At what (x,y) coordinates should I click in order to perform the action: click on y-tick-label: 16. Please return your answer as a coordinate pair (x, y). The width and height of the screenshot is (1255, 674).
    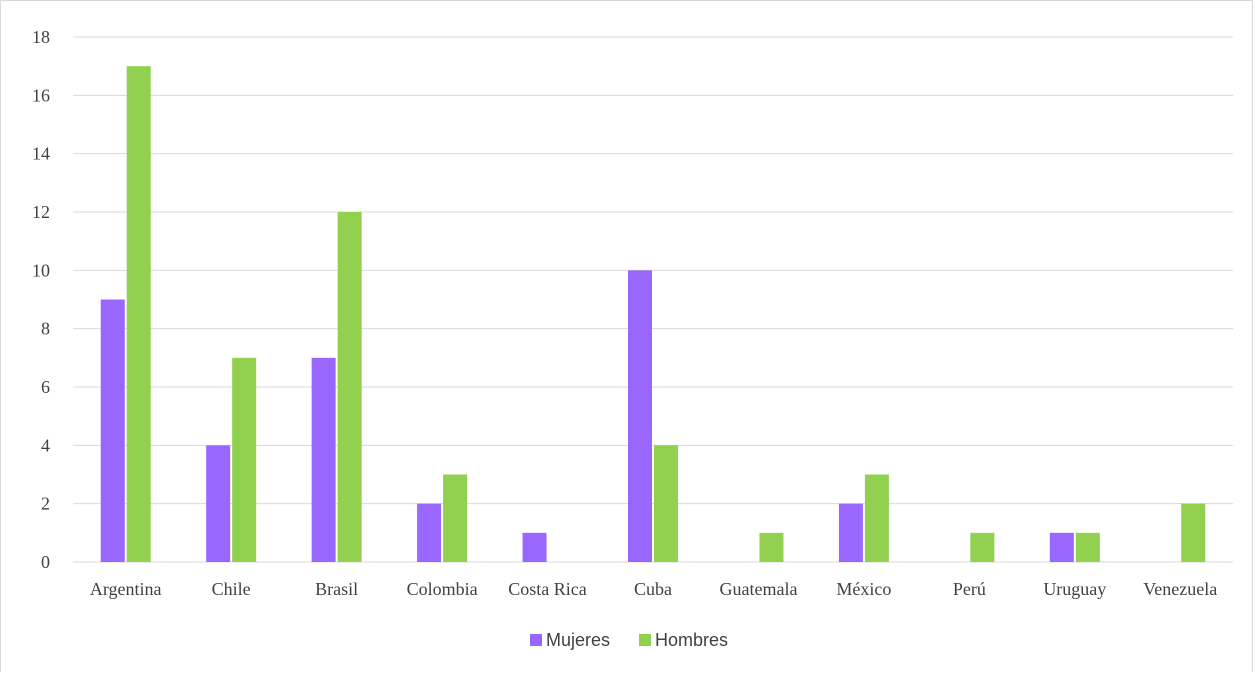
    Looking at the image, I should click on (41, 95).